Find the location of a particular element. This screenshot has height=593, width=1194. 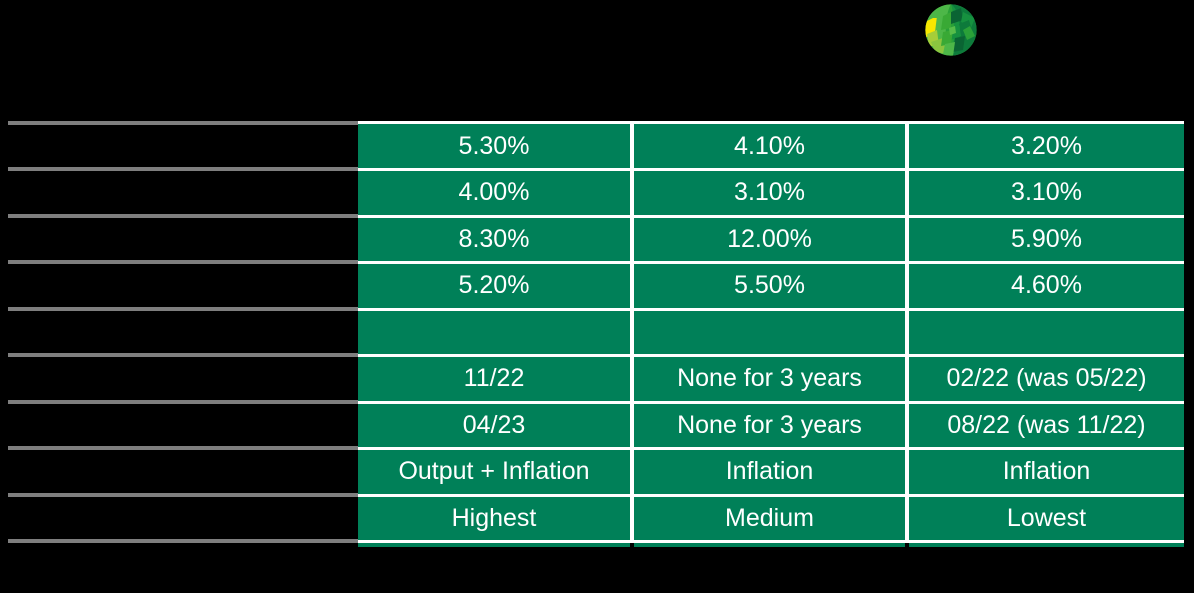

table-cell: 5.30% is located at coordinates (494, 146).